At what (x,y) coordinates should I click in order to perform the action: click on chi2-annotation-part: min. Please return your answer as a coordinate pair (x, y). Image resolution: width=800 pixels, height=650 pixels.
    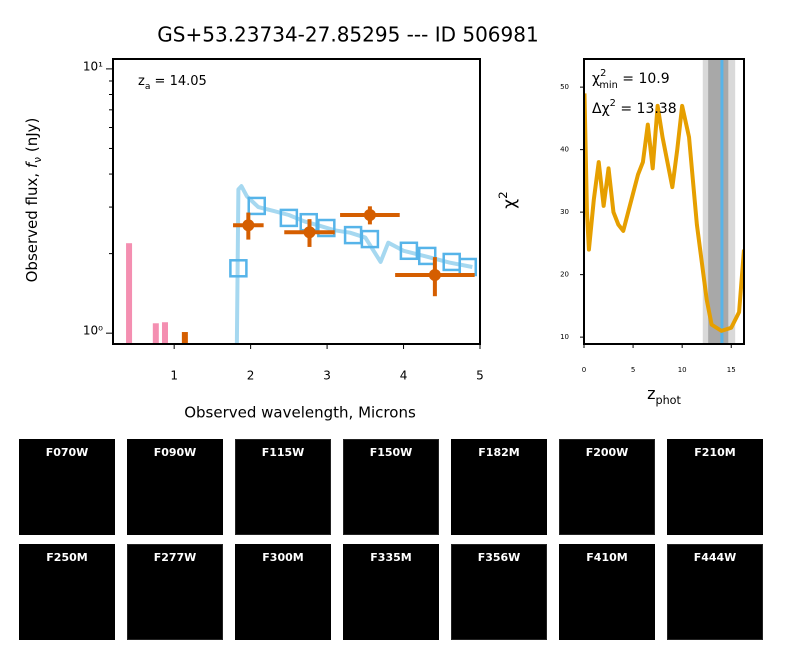
    Looking at the image, I should click on (608, 85).